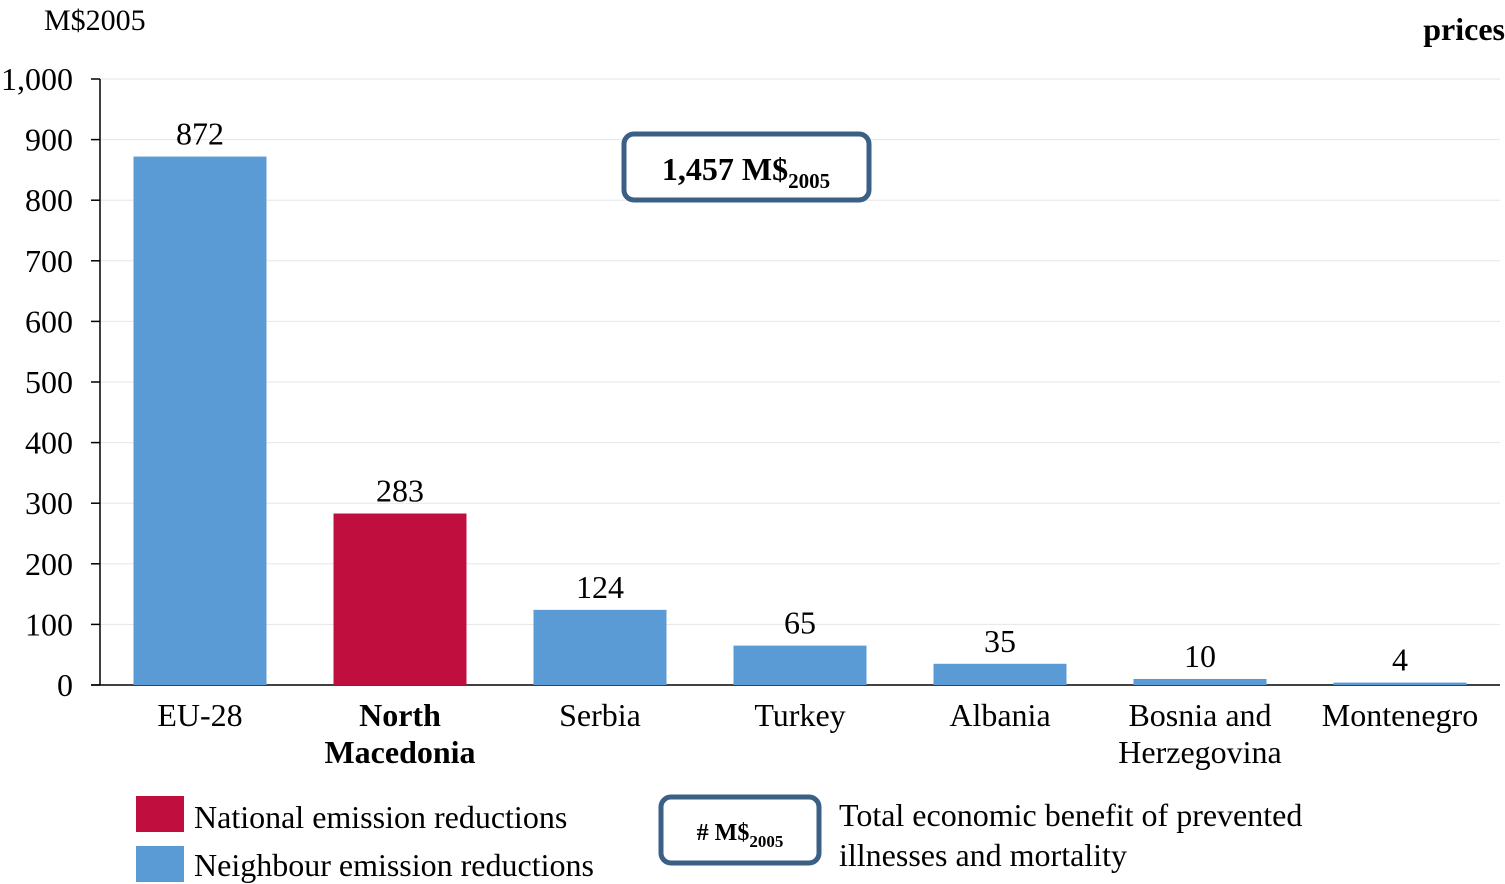 This screenshot has width=1505, height=884. I want to click on y-tick-label: 600, so click(49, 321).